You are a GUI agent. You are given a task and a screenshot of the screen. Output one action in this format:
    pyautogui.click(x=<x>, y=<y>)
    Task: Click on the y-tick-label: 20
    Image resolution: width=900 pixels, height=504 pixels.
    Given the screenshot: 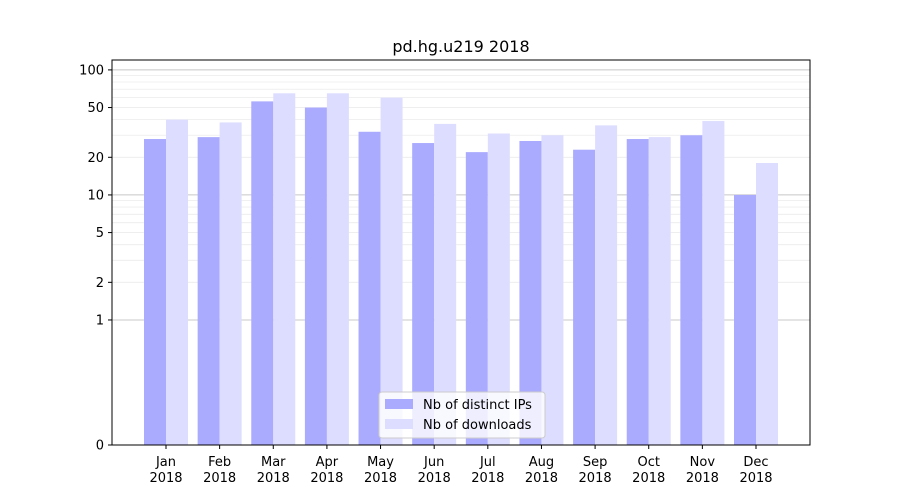 What is the action you would take?
    pyautogui.click(x=95, y=158)
    